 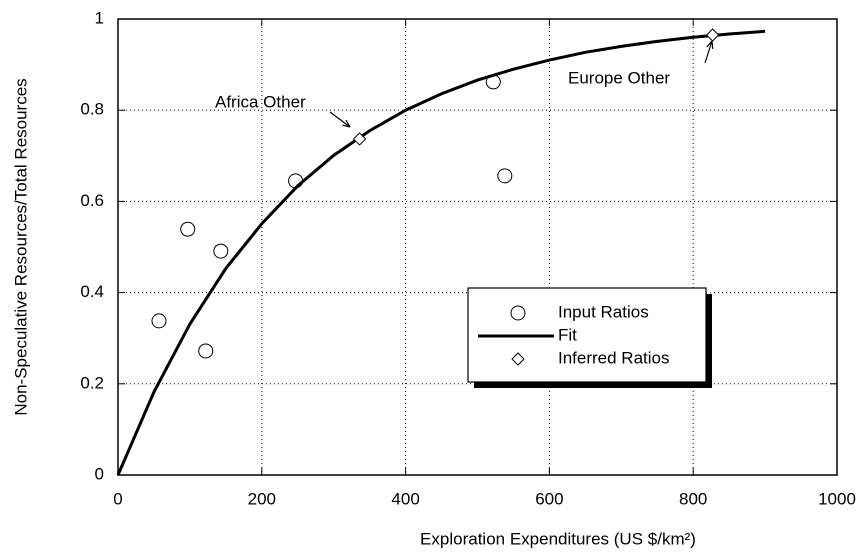 I want to click on y-tick-label: 0.8, so click(x=92, y=109).